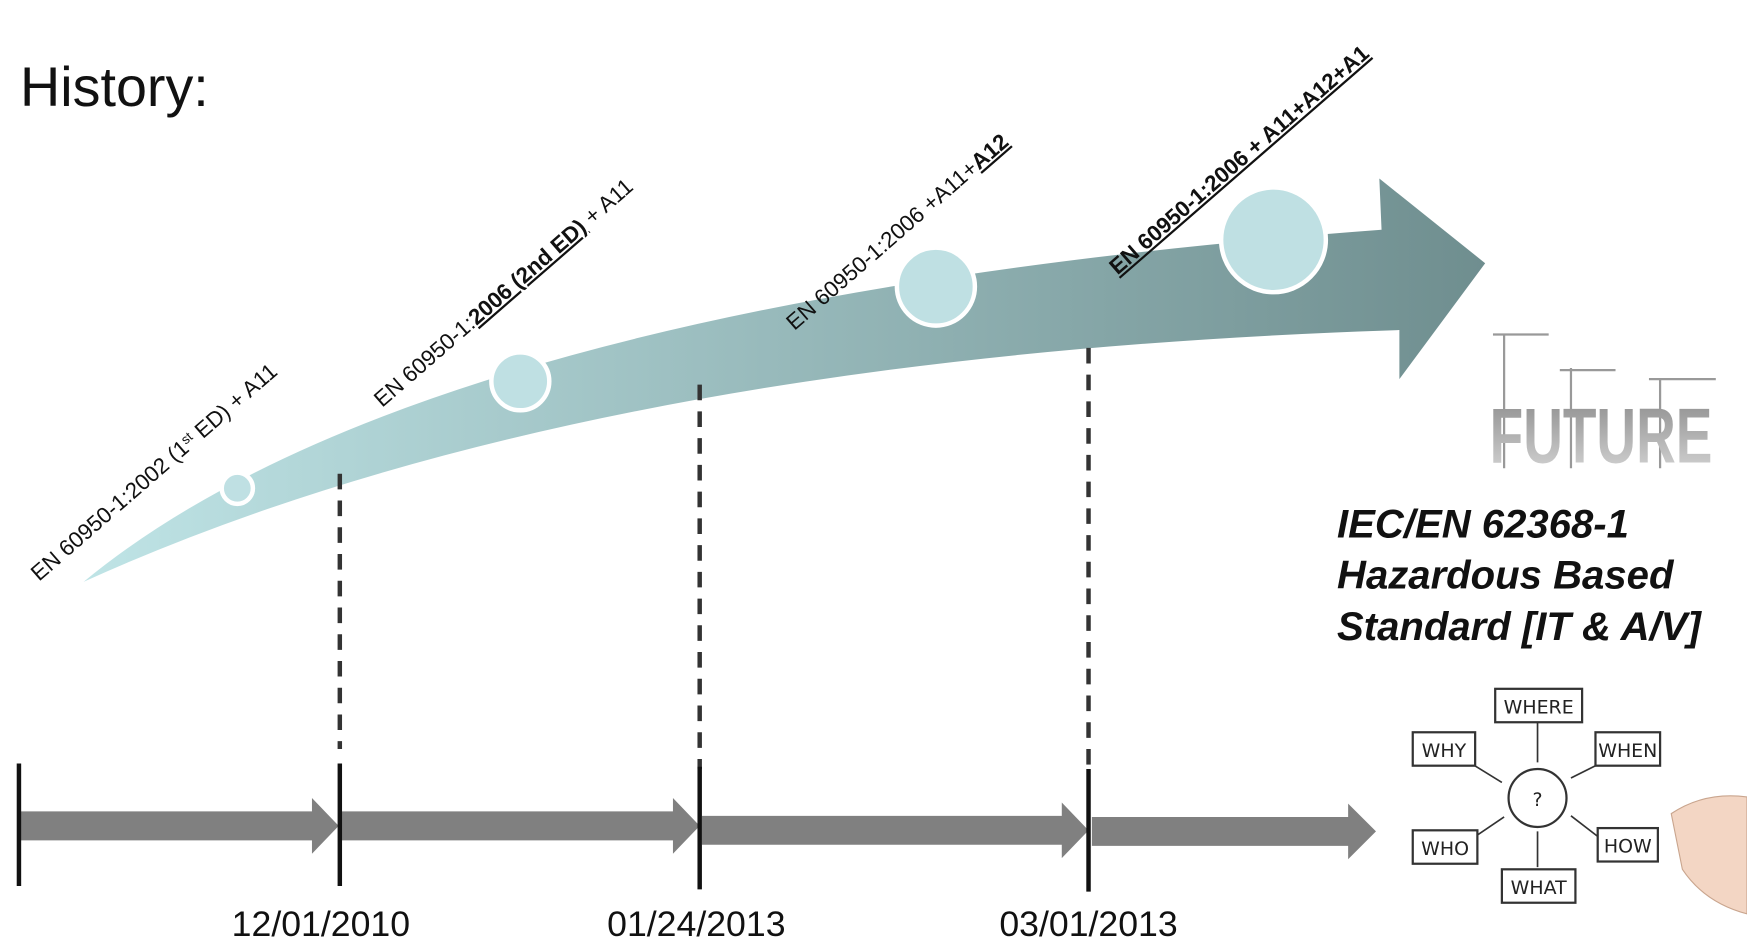 This screenshot has width=1747, height=942. Describe the element at coordinates (1538, 800) in the screenshot. I see `sketch-center: ?` at that location.